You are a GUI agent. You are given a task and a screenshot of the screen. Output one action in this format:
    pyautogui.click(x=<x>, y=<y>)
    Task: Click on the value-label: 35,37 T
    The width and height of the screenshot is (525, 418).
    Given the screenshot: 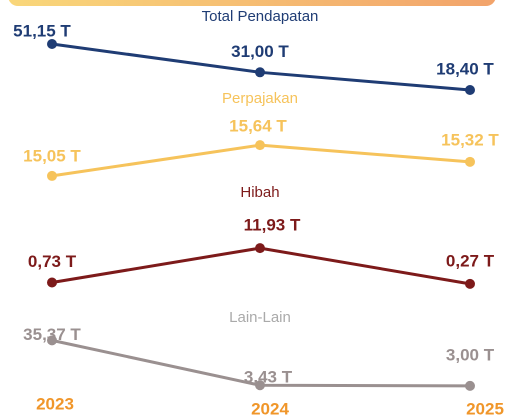 What is the action you would take?
    pyautogui.click(x=52, y=334)
    